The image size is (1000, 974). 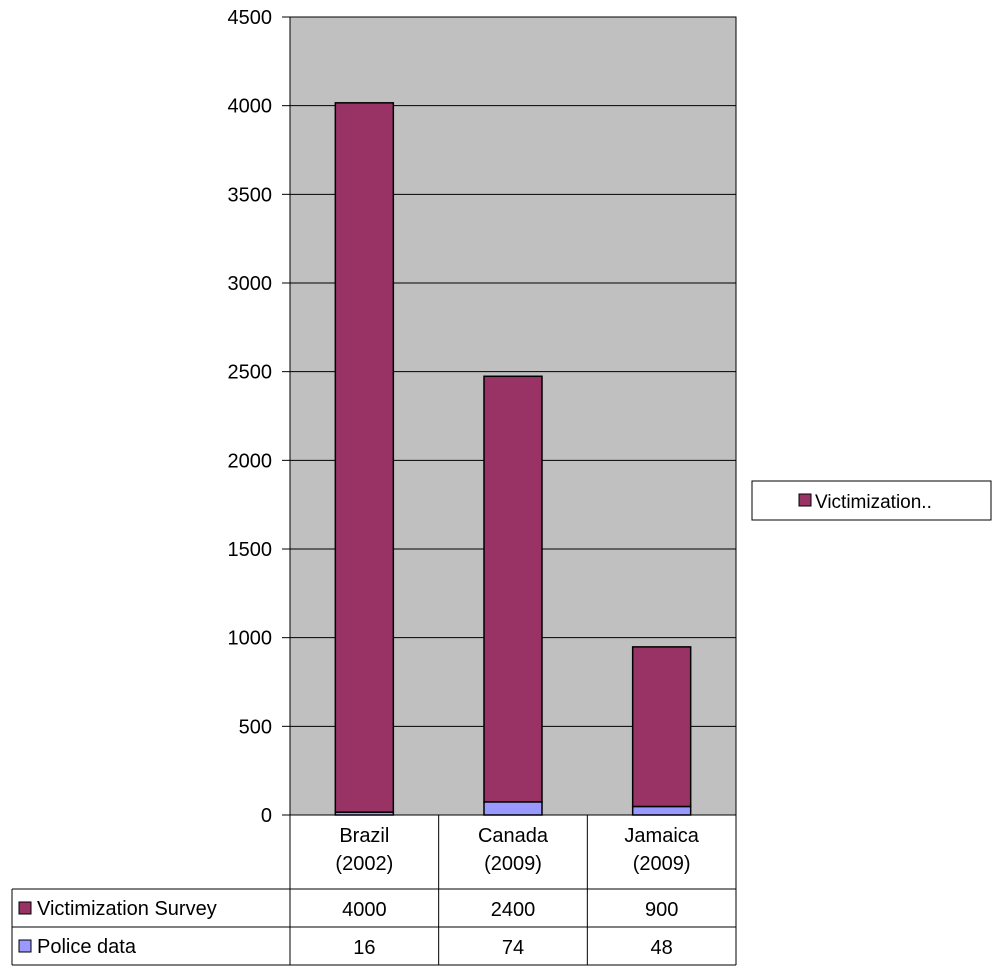 I want to click on legend: Victimization.., so click(x=871, y=500).